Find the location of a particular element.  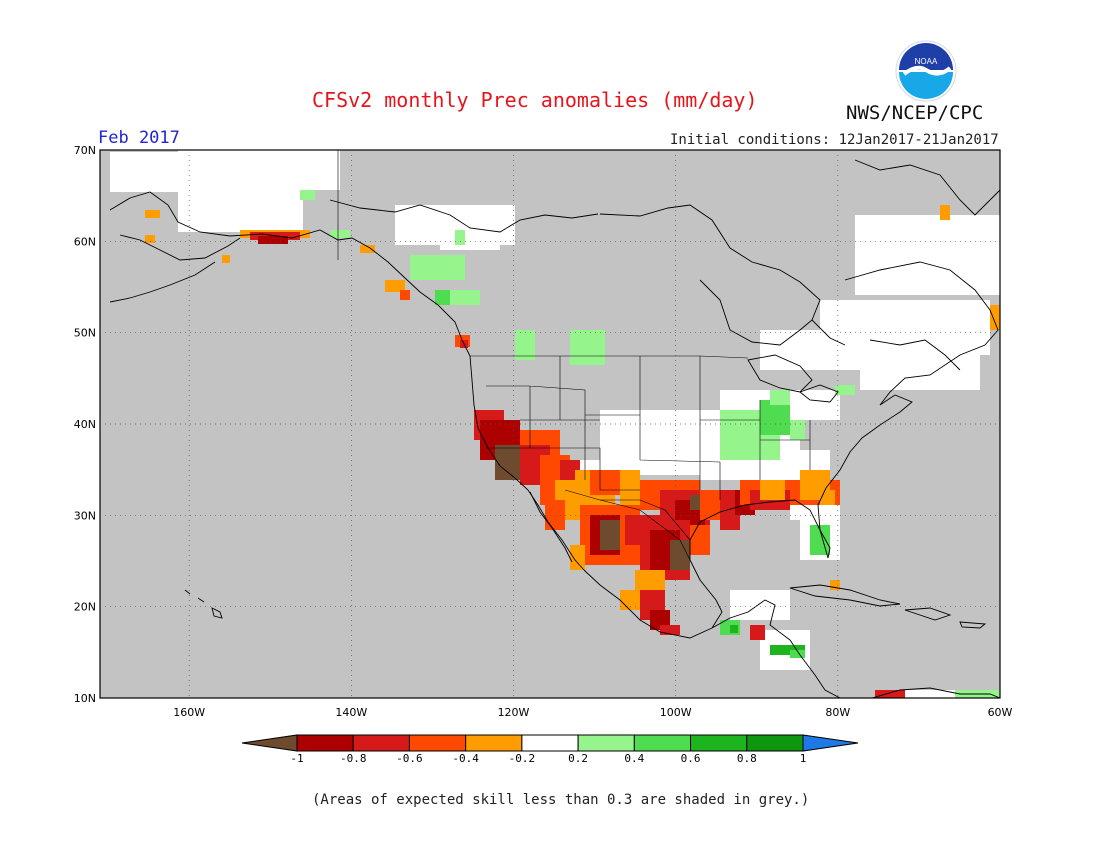

initial-conditions: Initial conditions: 12Jan2017-21Jan2017 is located at coordinates (834, 140).